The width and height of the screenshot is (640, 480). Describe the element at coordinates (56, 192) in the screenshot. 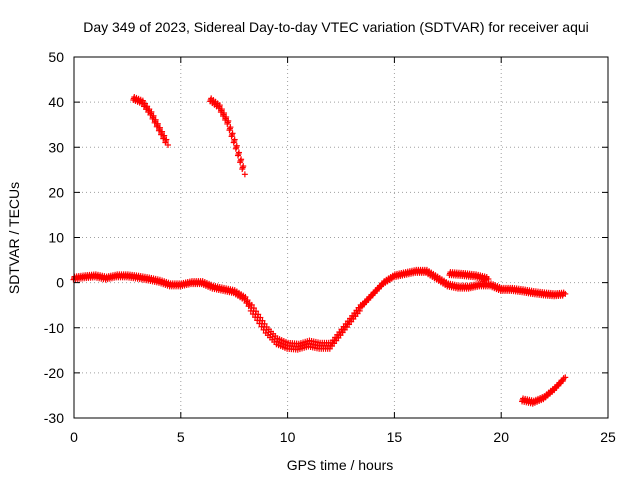

I see `y-tick-label: 20` at that location.